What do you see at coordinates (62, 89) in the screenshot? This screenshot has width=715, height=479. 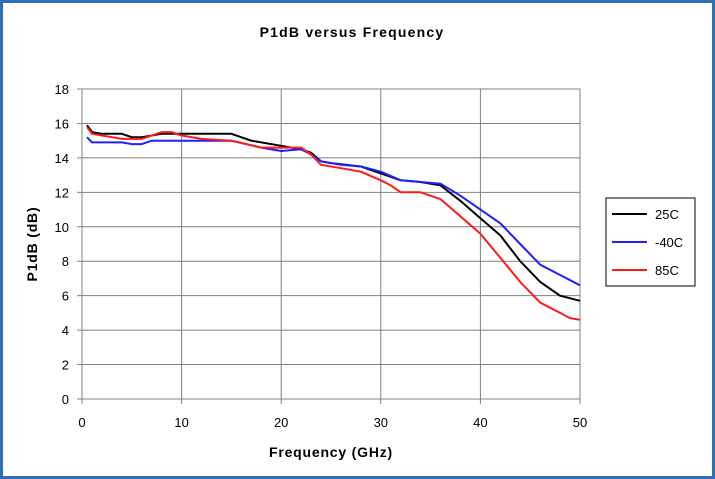 I see `y-tick-label: 18` at bounding box center [62, 89].